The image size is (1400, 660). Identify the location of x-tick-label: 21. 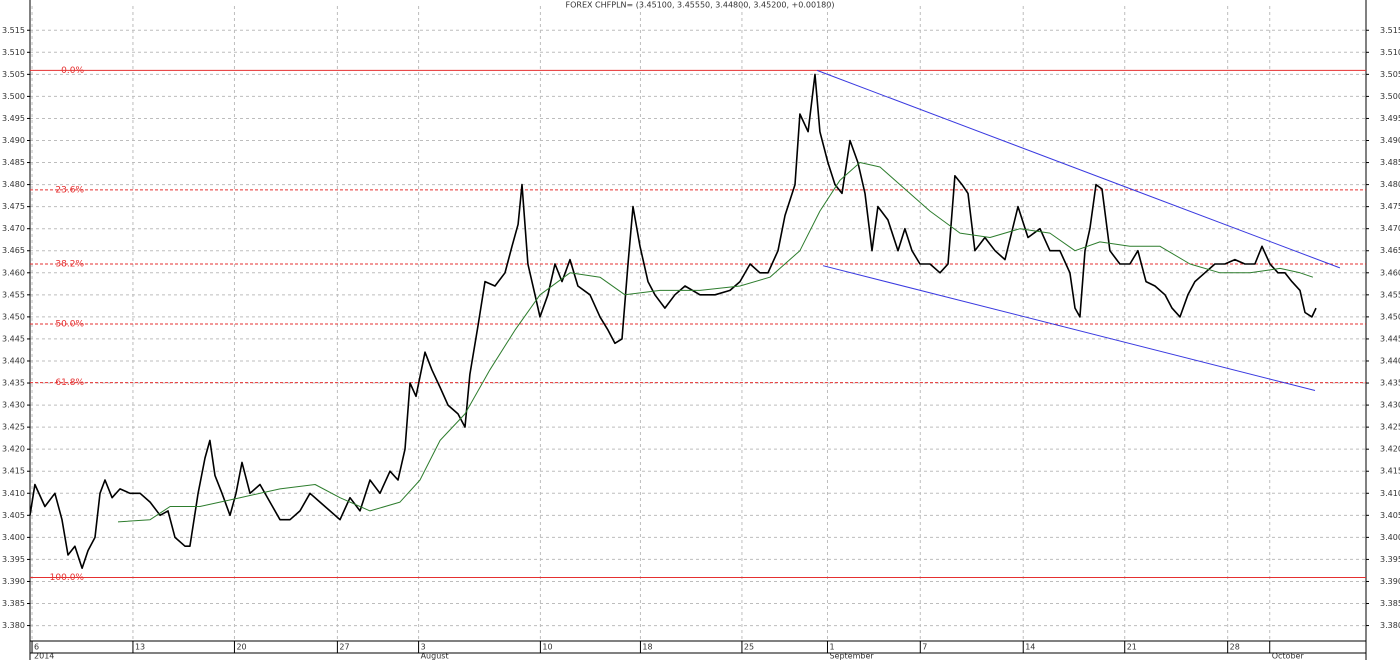
(1132, 647).